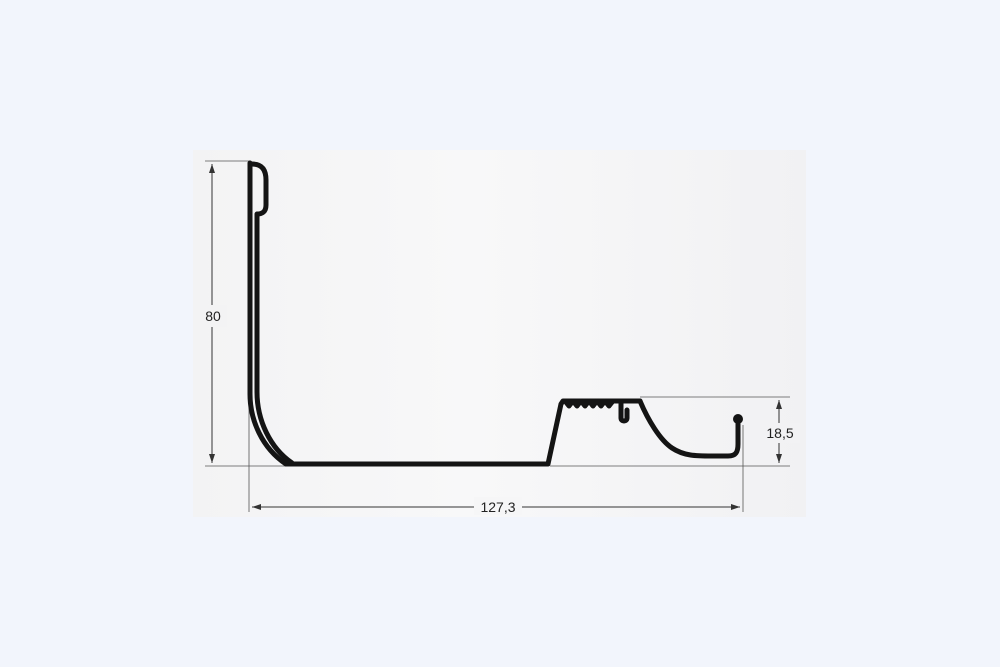 This screenshot has height=667, width=1000. Describe the element at coordinates (738, 419) in the screenshot. I see `profile-end-bead` at that location.